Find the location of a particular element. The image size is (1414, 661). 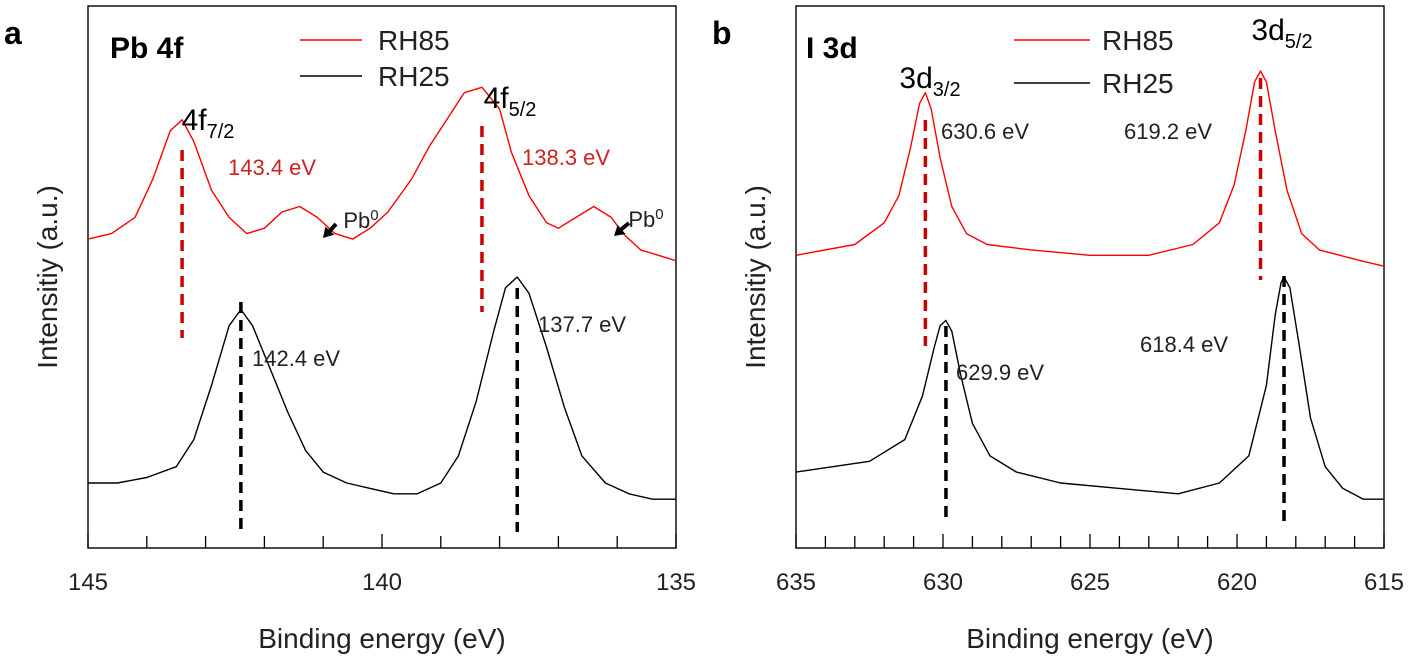

panel-letter: b is located at coordinates (722, 33).